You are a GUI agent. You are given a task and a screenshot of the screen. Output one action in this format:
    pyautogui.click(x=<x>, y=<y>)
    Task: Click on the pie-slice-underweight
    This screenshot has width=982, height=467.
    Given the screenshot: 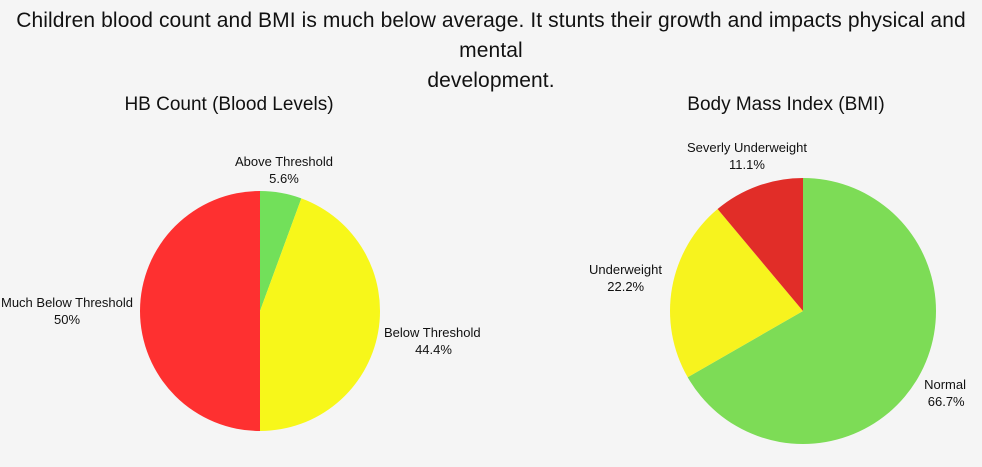 What is the action you would take?
    pyautogui.click(x=736, y=293)
    